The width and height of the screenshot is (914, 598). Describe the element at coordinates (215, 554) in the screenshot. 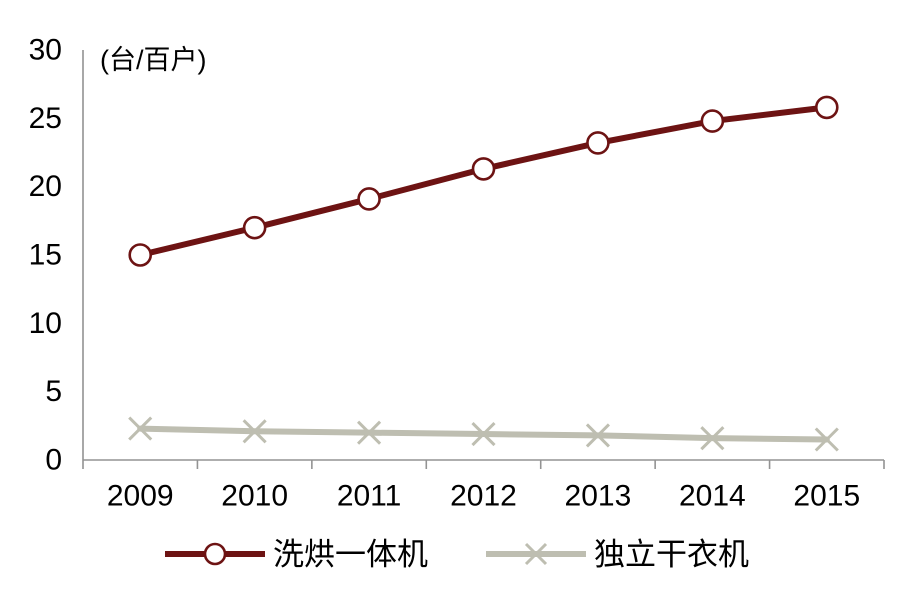

I see `washer-dryer-combo-line-swatch` at that location.